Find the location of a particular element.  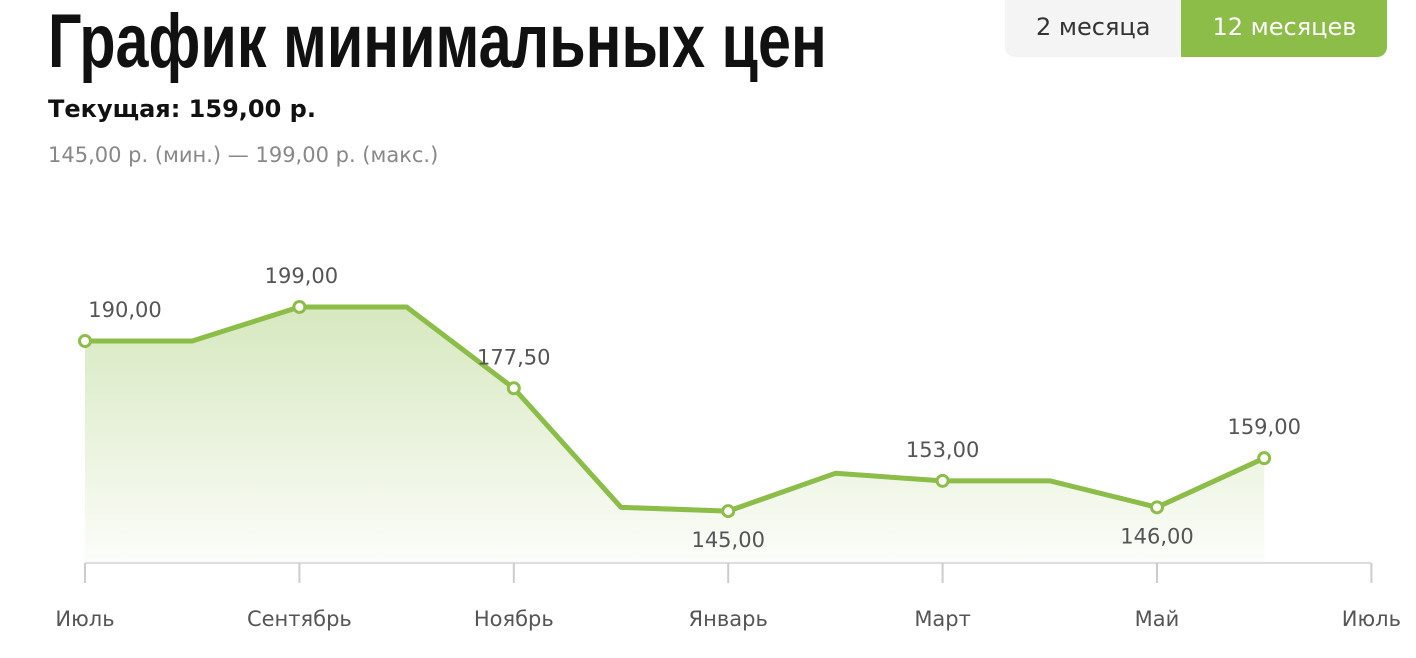

period-switch: 2 месяца 12 месяцев is located at coordinates (1196, 28).